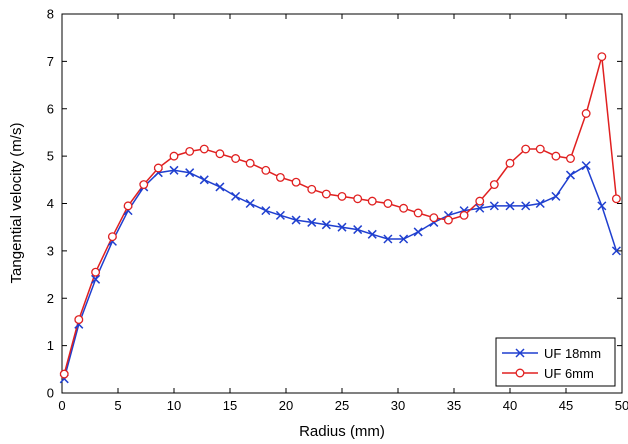 This screenshot has width=628, height=444. What do you see at coordinates (454, 405) in the screenshot?
I see `x-tick-label: 35` at bounding box center [454, 405].